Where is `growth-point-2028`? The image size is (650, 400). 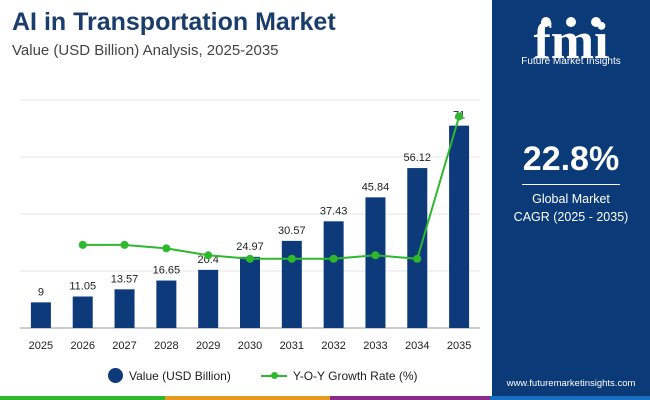
growth-point-2028 is located at coordinates (166, 248).